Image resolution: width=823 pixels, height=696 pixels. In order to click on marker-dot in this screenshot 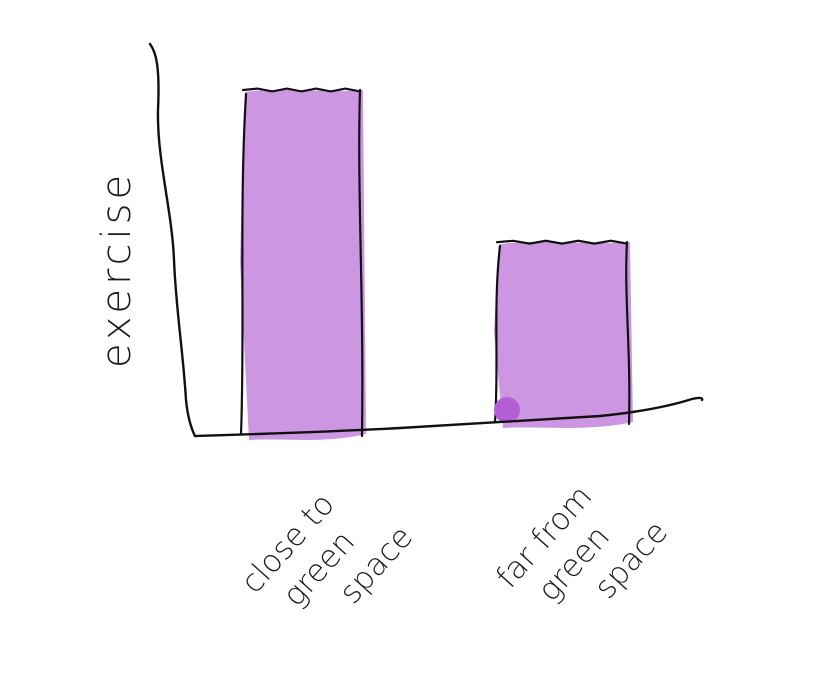, I will do `click(507, 410)`.